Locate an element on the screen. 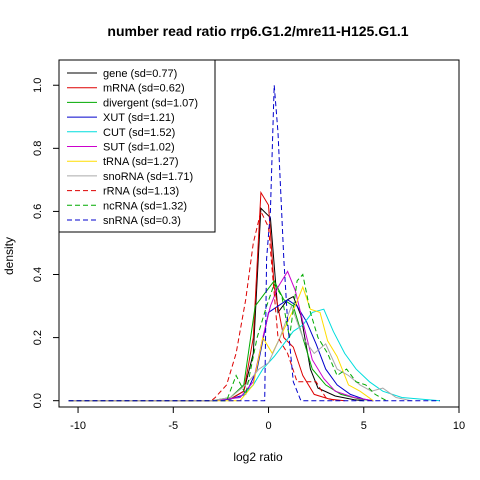  y-axis: 0.0 0.2 0.4 0.6 0.8 1.0 is located at coordinates (45, 243).